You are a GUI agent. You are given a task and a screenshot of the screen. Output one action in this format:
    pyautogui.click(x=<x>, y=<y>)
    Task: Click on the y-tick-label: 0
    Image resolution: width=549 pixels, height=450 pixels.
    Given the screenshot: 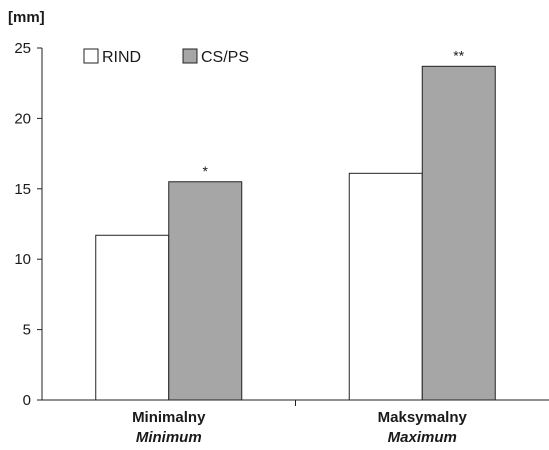 What is the action you would take?
    pyautogui.click(x=27, y=400)
    